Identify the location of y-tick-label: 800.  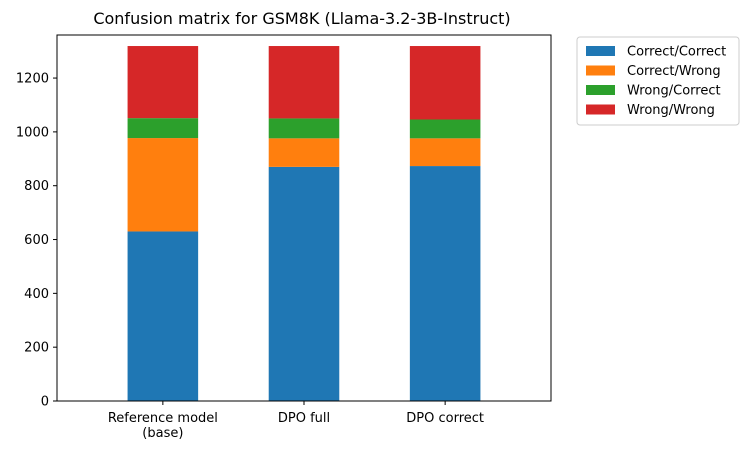
(36, 186).